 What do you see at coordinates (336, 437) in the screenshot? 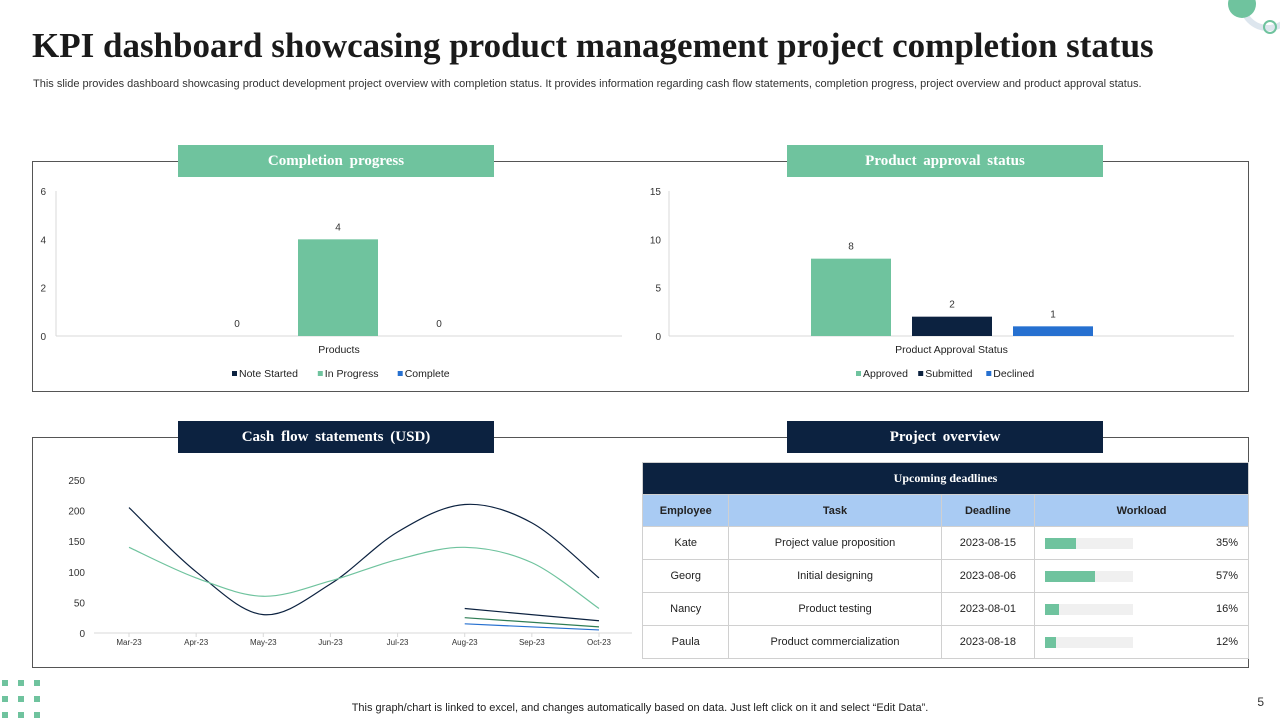
I see `cash-flow-title: Cash flow statements (USD)` at bounding box center [336, 437].